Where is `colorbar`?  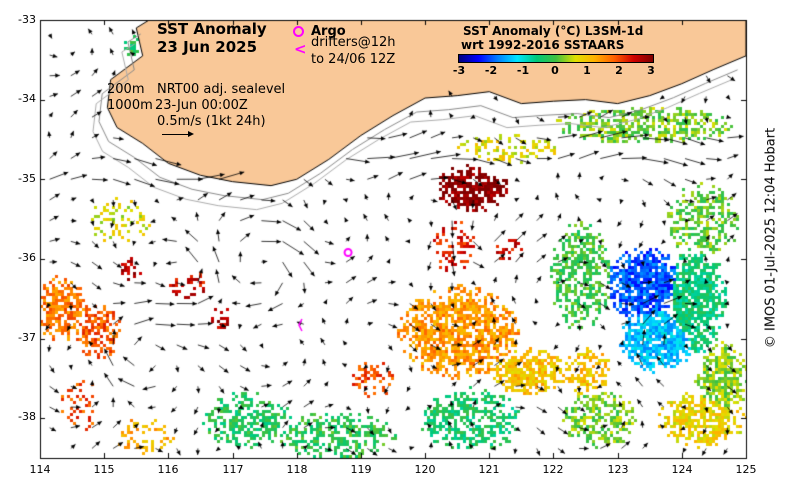 colorbar is located at coordinates (556, 58).